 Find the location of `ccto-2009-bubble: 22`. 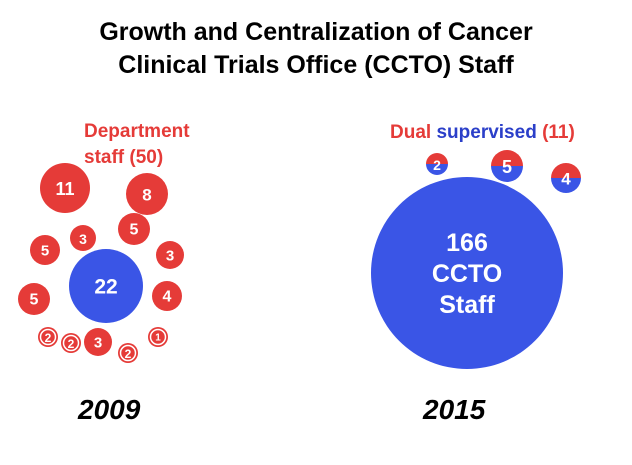

ccto-2009-bubble: 22 is located at coordinates (106, 286).